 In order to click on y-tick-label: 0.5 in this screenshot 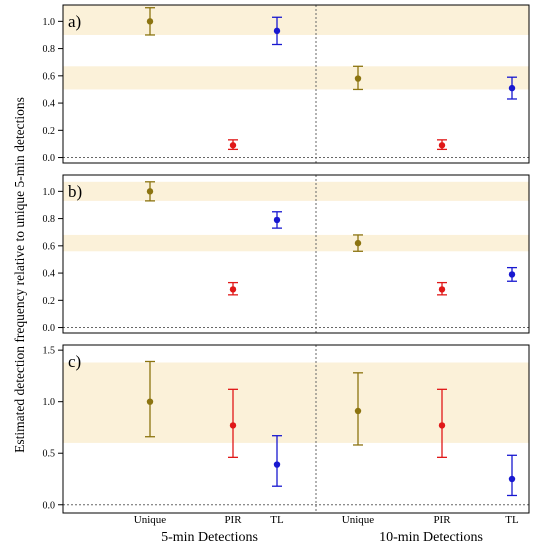, I will do `click(49, 454)`.